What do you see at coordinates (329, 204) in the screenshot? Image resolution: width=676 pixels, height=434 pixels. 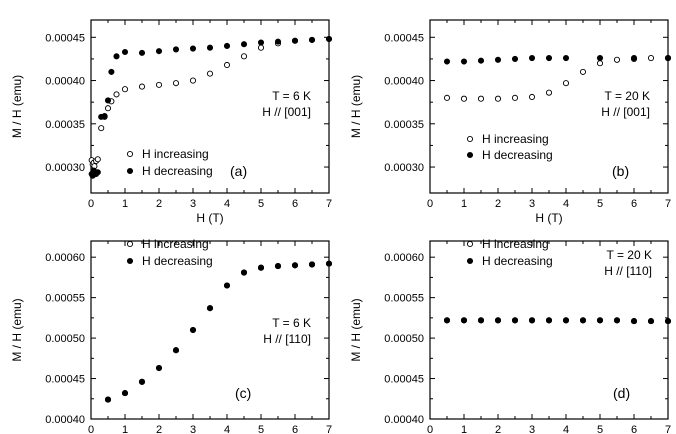 I see `x-tick-label: 7` at bounding box center [329, 204].